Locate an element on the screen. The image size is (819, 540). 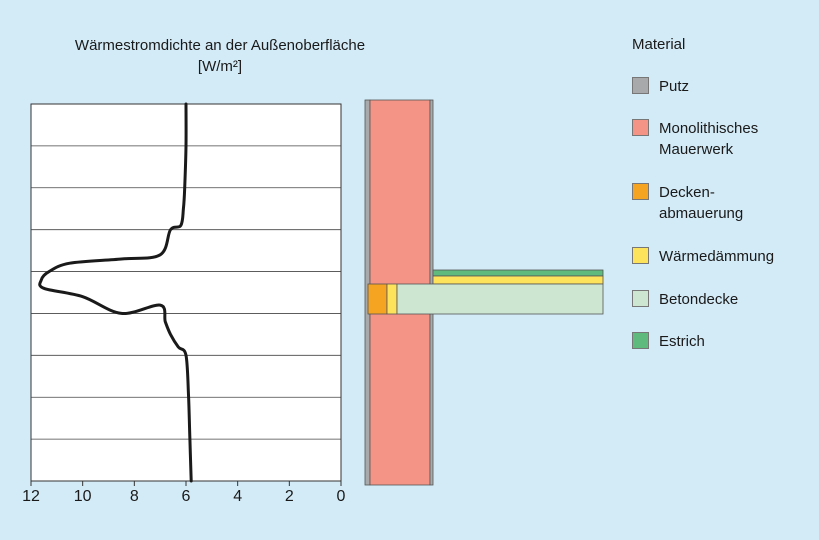
legend-item-estrich: Estrich is located at coordinates (668, 341).